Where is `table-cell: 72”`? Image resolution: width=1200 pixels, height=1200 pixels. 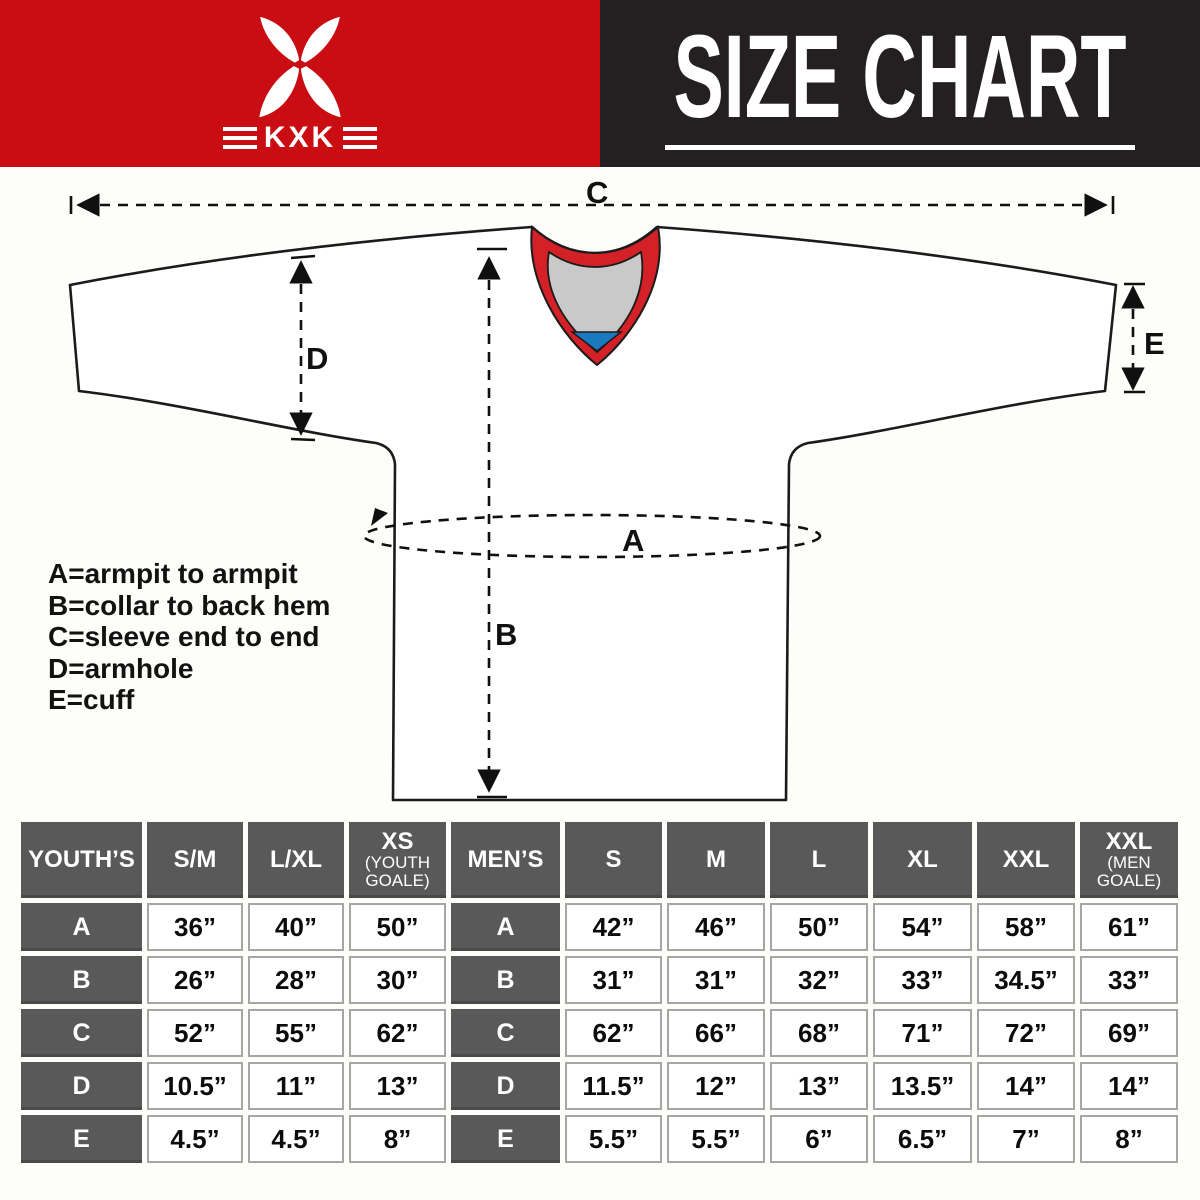
table-cell: 72” is located at coordinates (1026, 1033).